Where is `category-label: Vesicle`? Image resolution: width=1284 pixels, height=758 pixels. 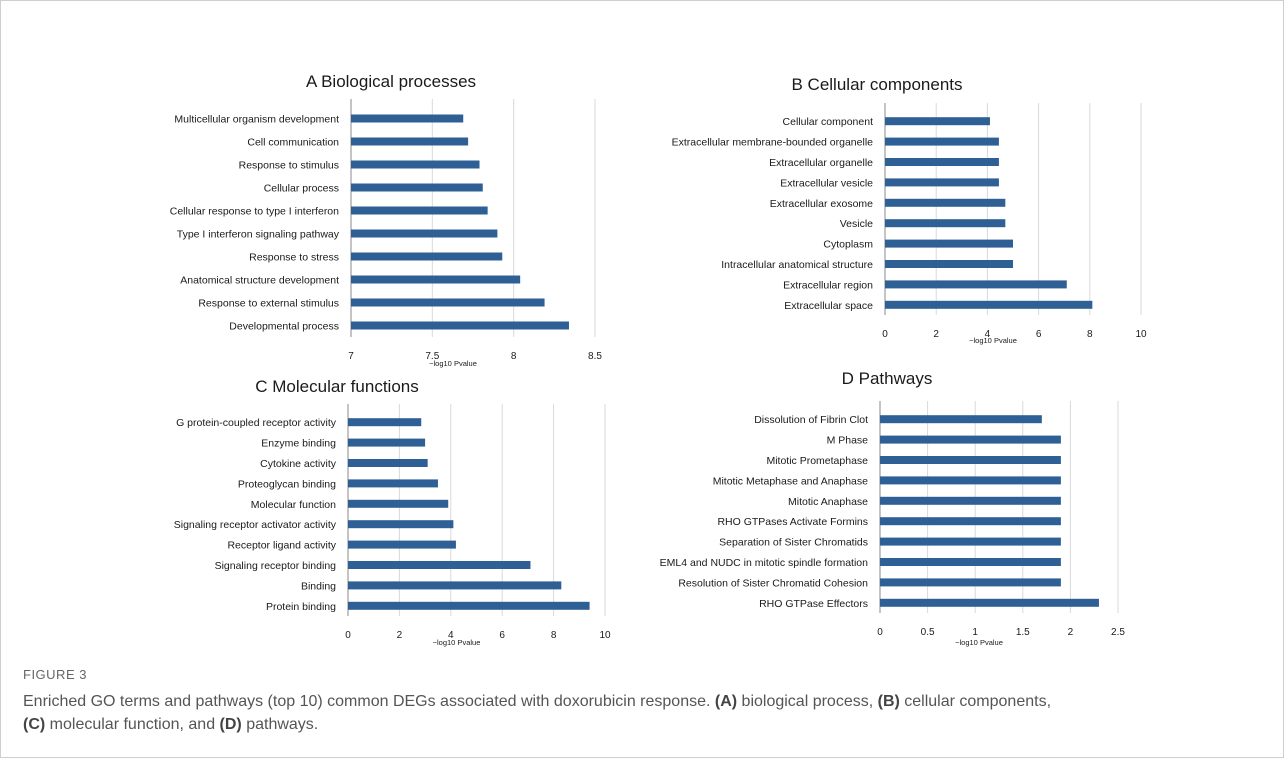 category-label: Vesicle is located at coordinates (856, 224).